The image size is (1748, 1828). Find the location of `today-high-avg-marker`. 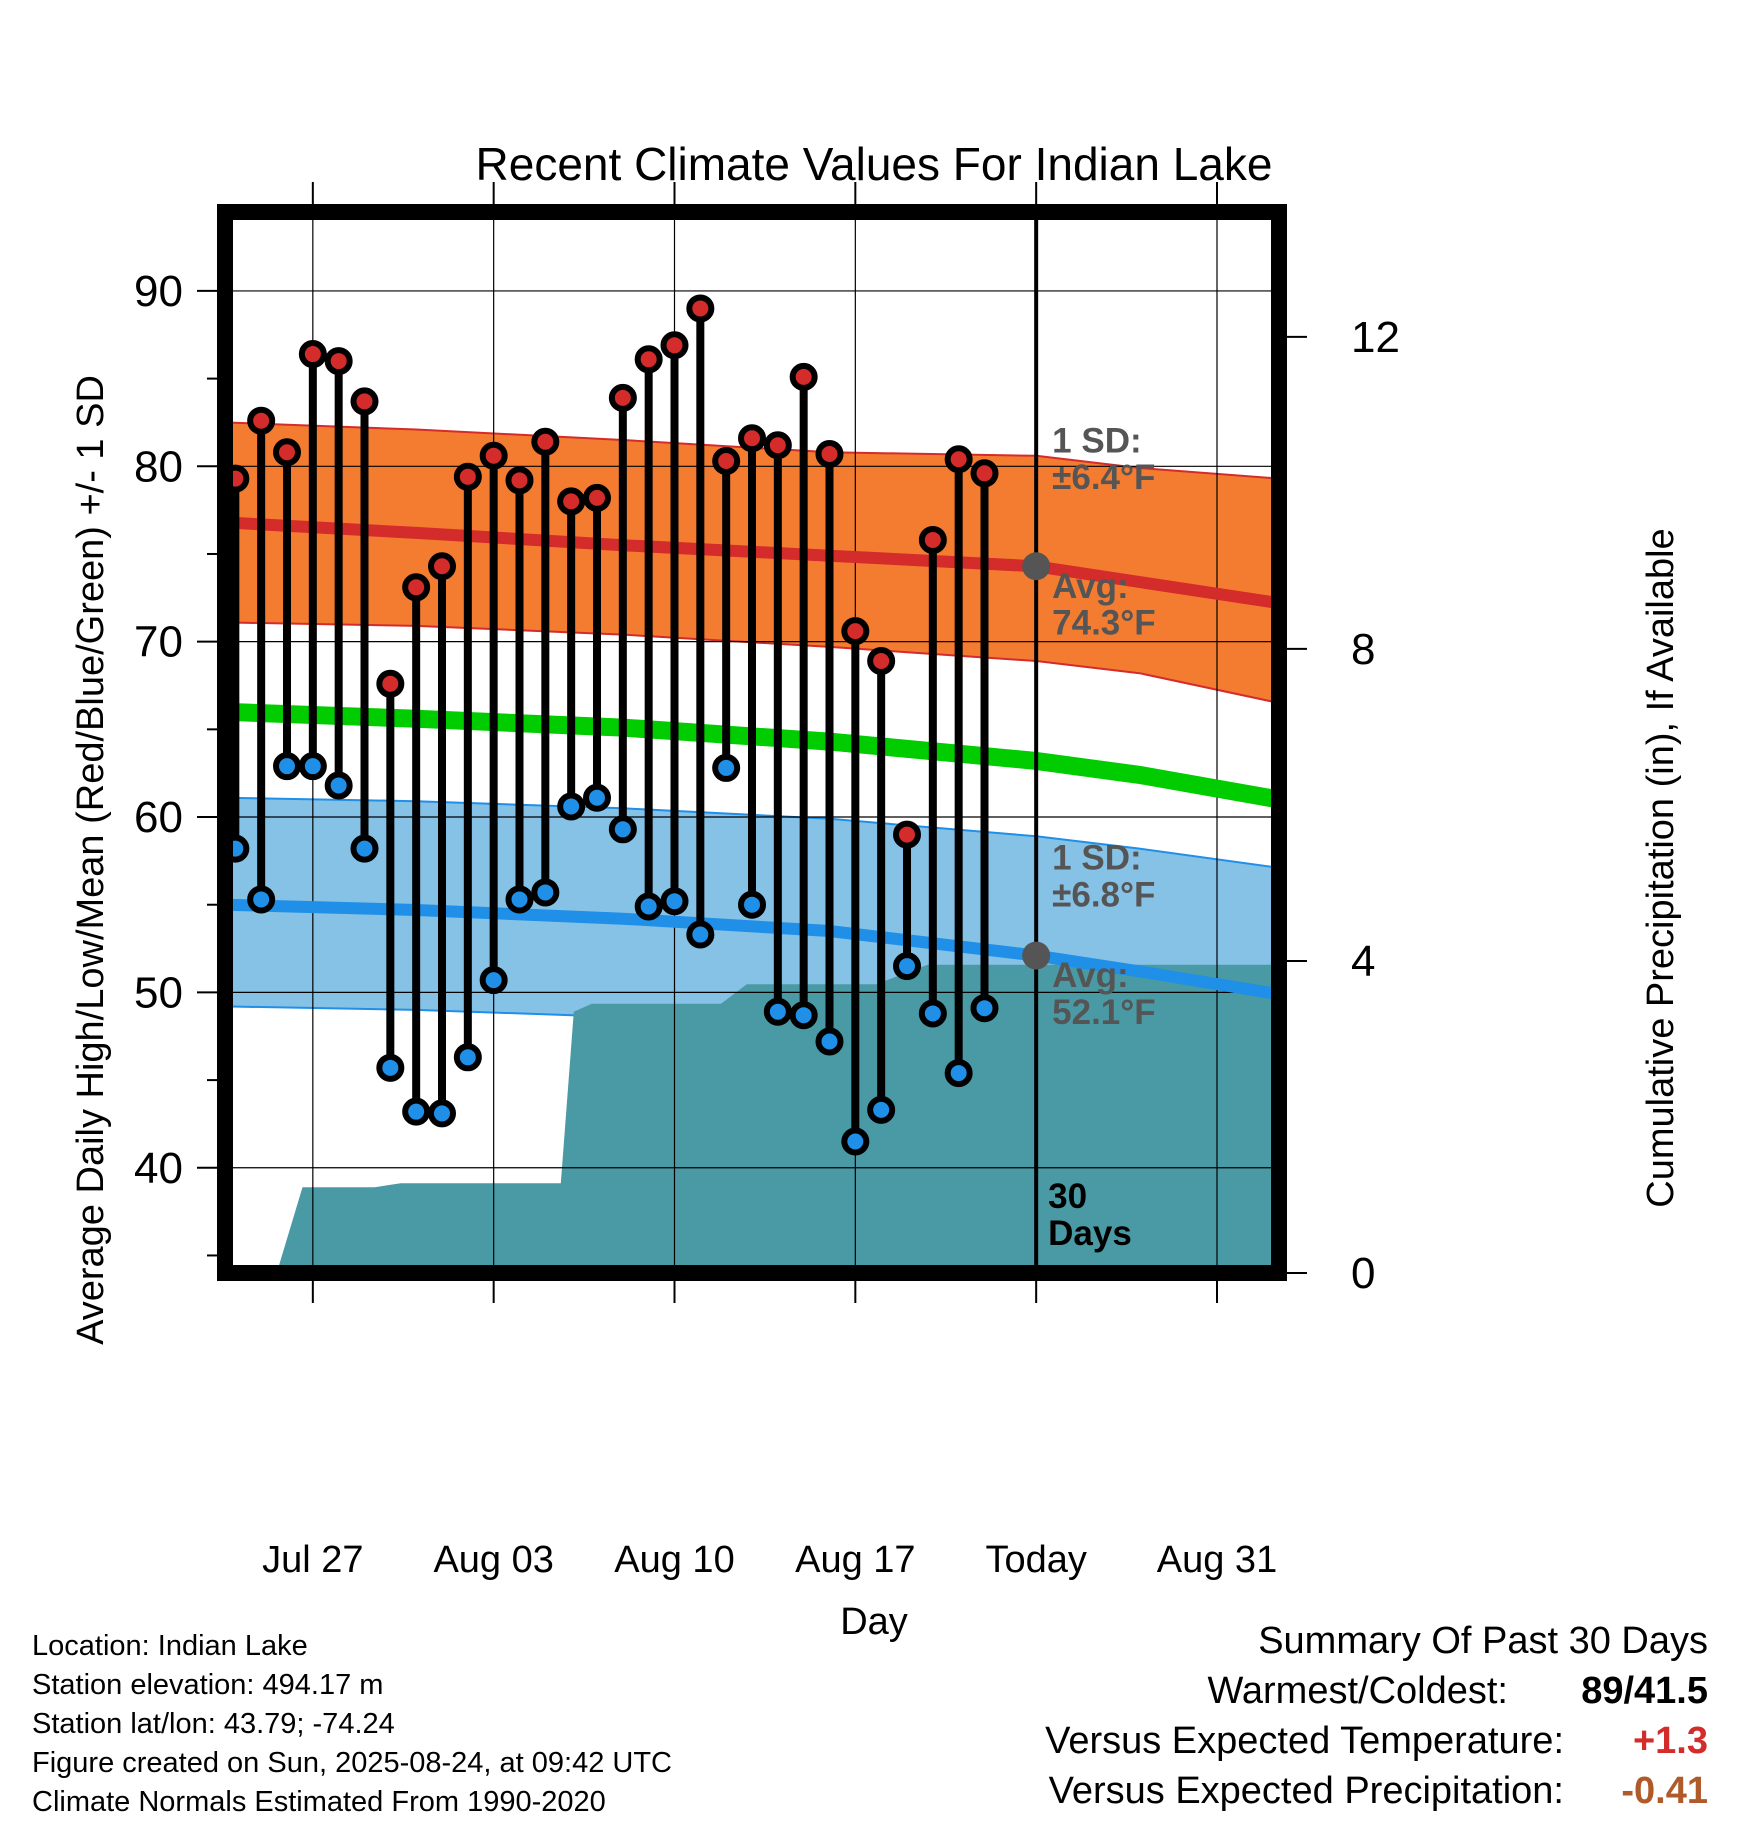

today-high-avg-marker is located at coordinates (1036, 566).